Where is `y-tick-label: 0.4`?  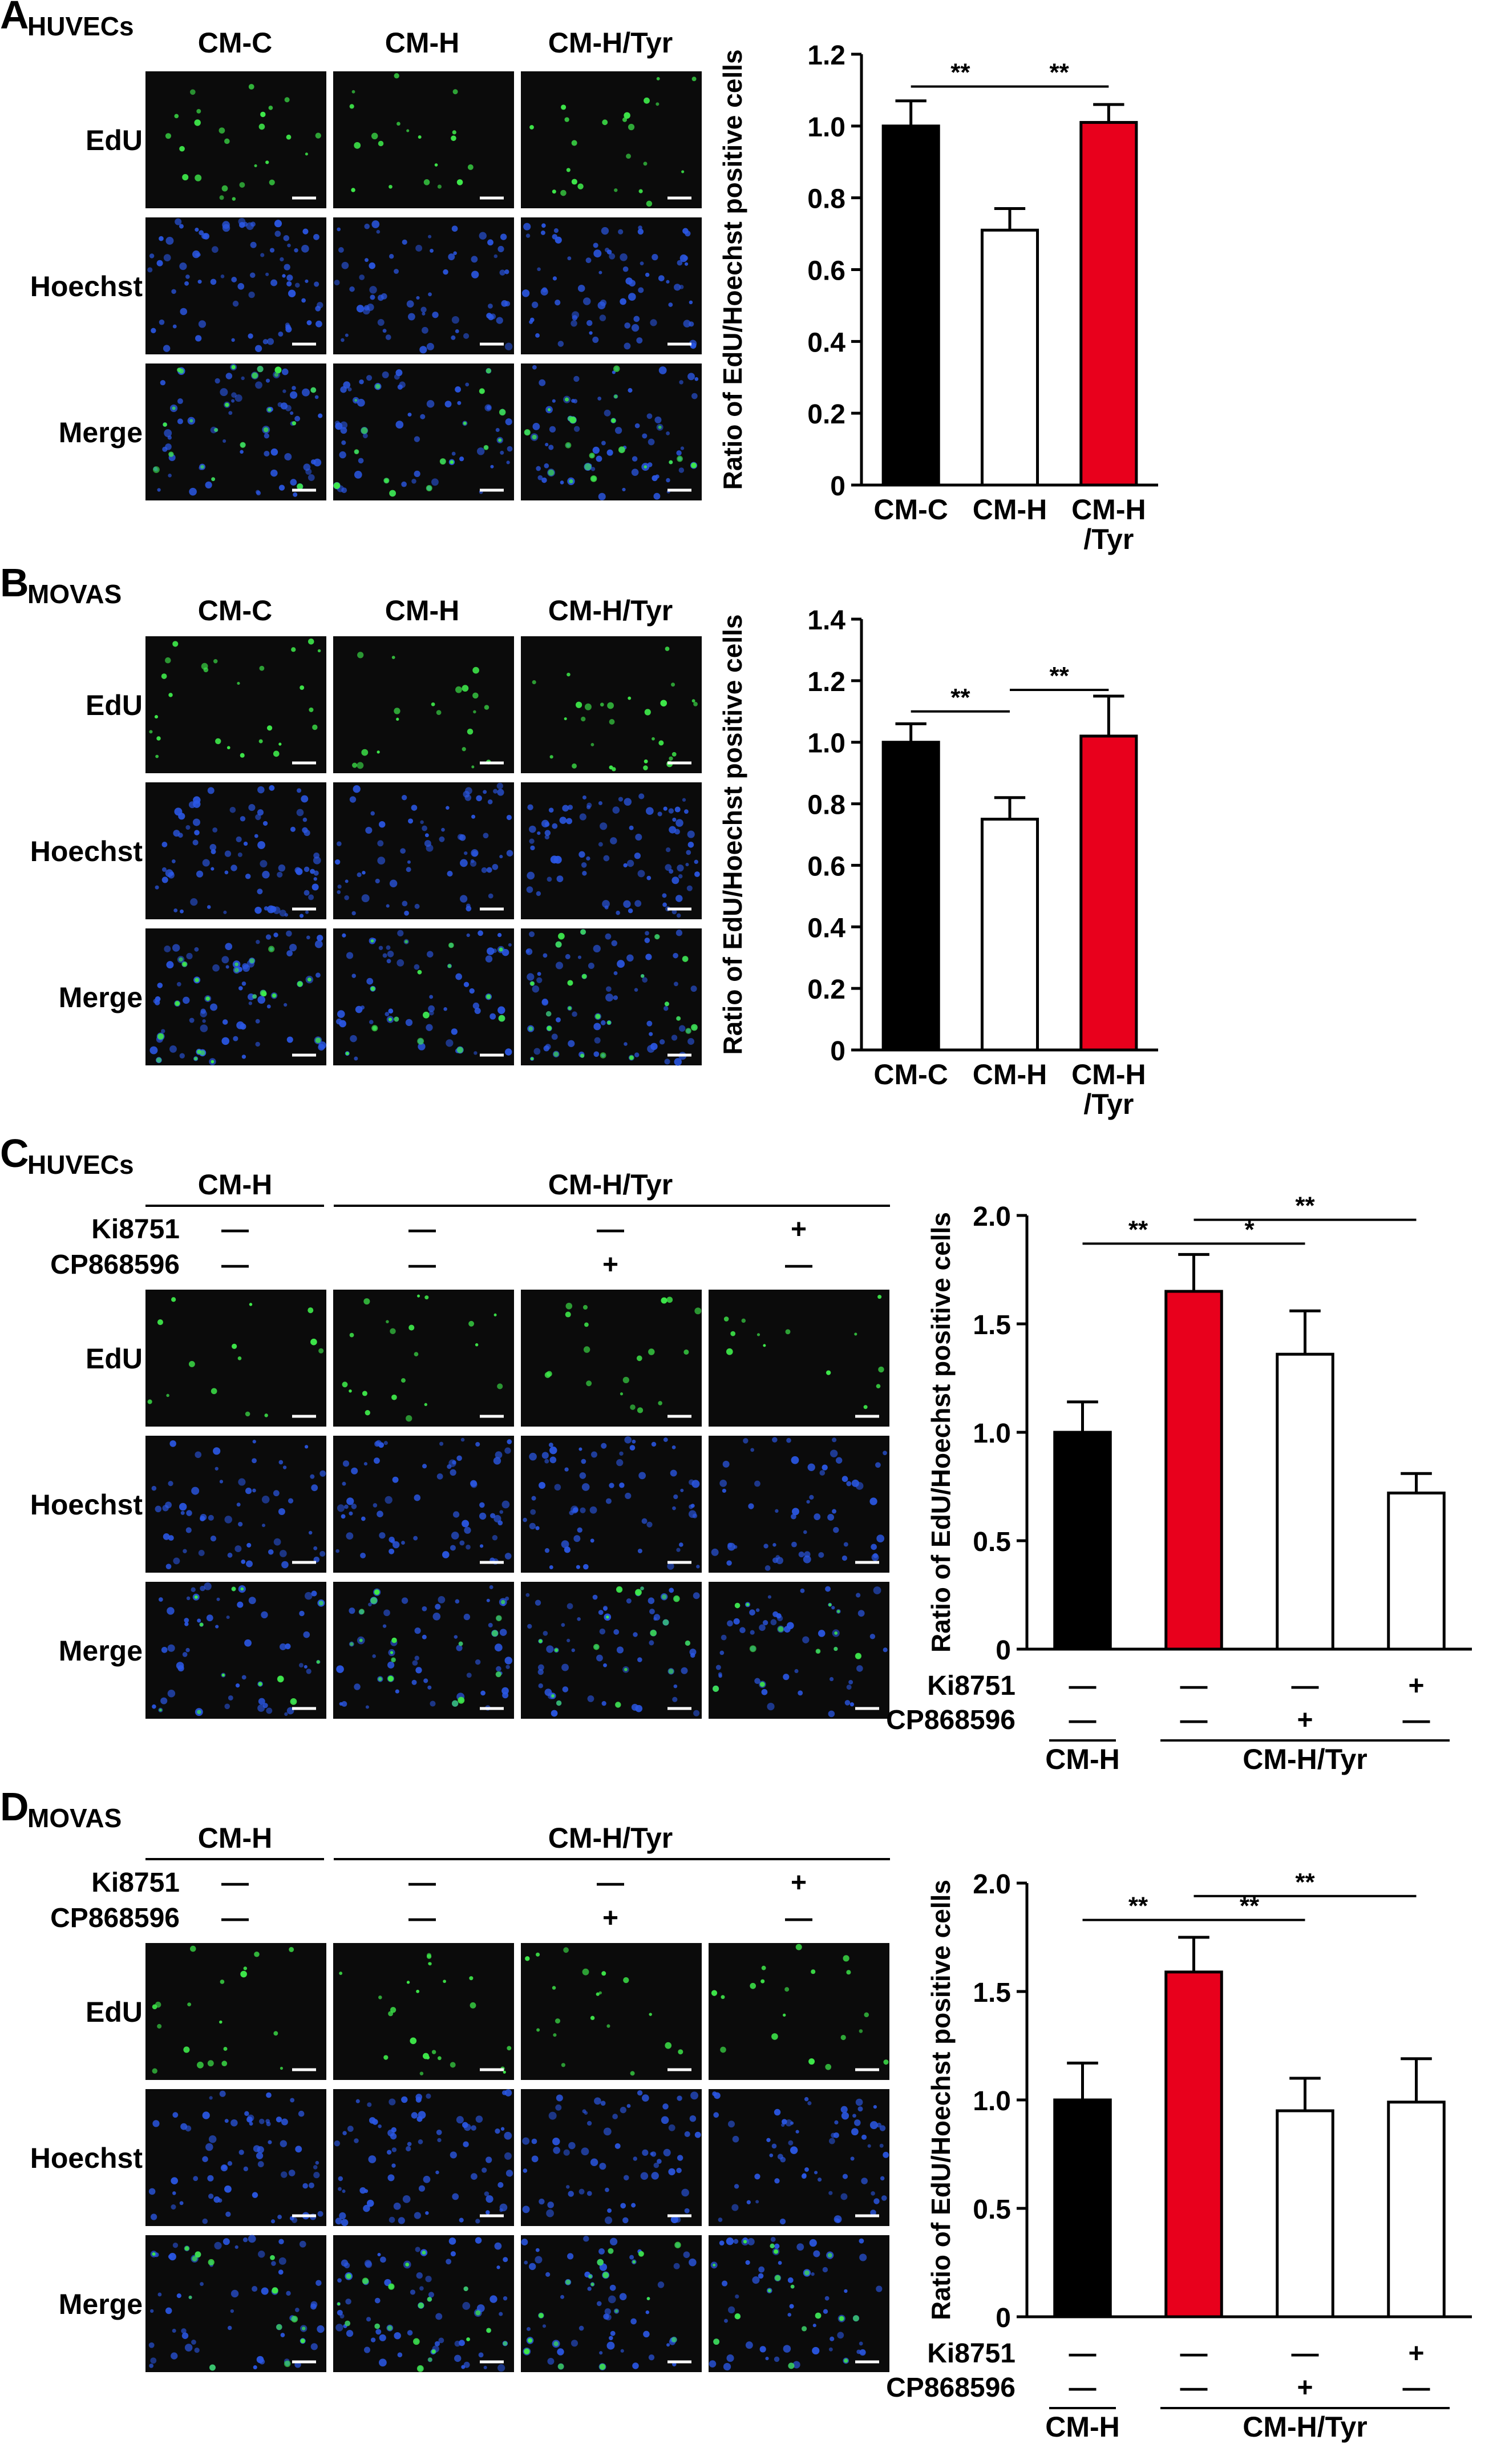
y-tick-label: 0.4 is located at coordinates (826, 343).